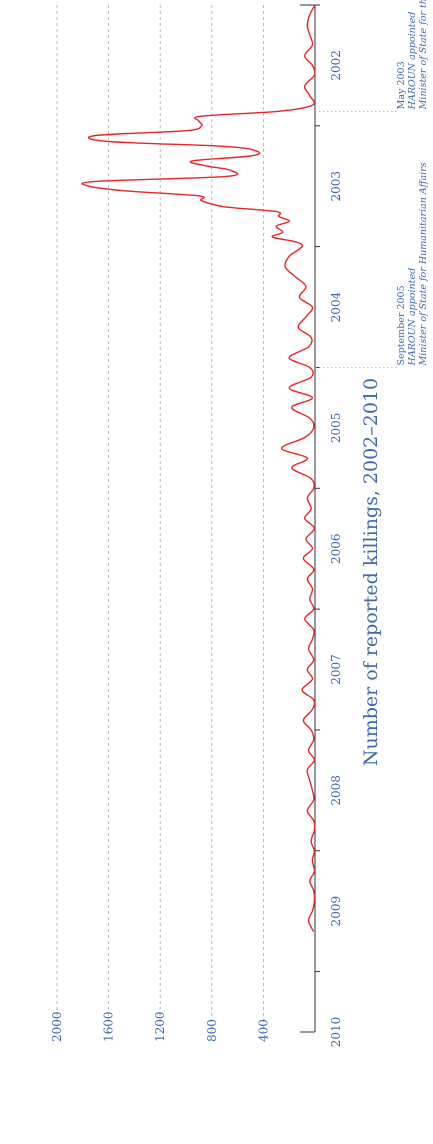 The image size is (433, 1144). Describe the element at coordinates (109, 1026) in the screenshot. I see `y-tick-label: 1600` at that location.